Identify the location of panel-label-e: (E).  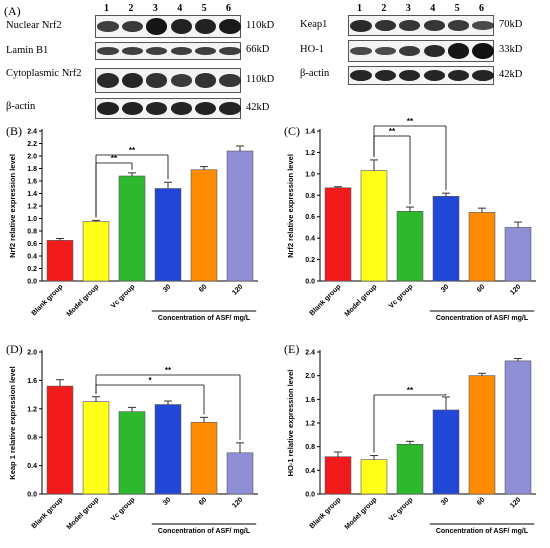
(292, 349).